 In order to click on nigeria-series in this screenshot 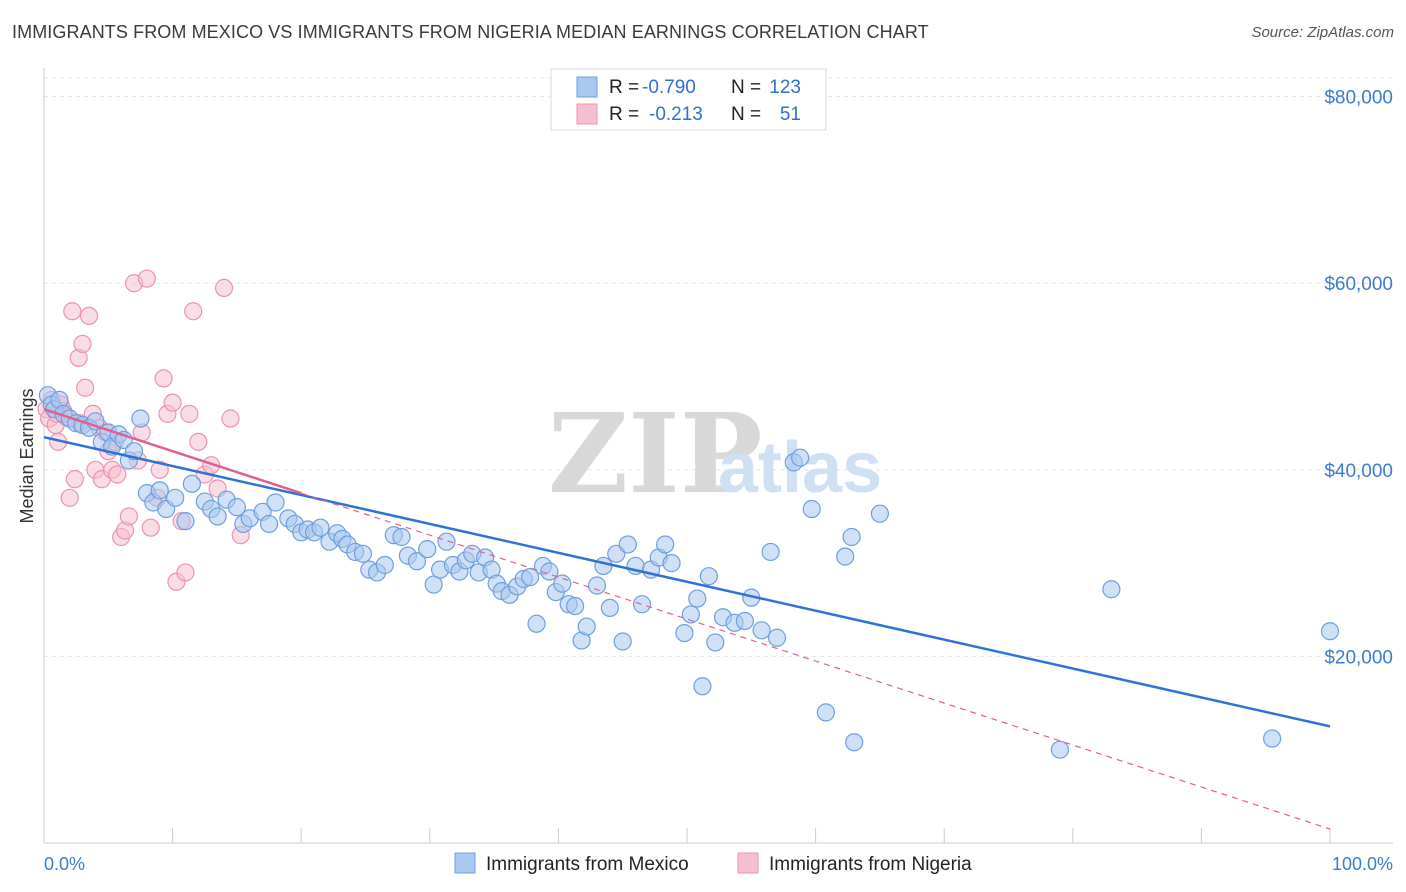, I will do `click(143, 430)`.